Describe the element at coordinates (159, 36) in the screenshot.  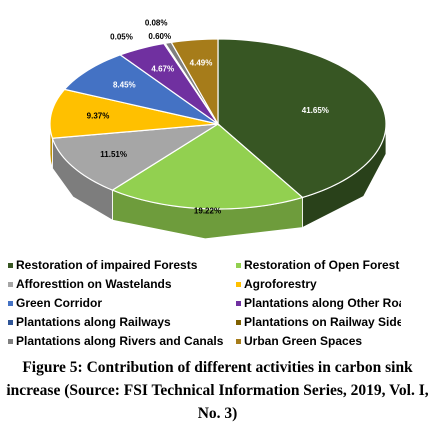
I see `data-label: 0.60%` at that location.